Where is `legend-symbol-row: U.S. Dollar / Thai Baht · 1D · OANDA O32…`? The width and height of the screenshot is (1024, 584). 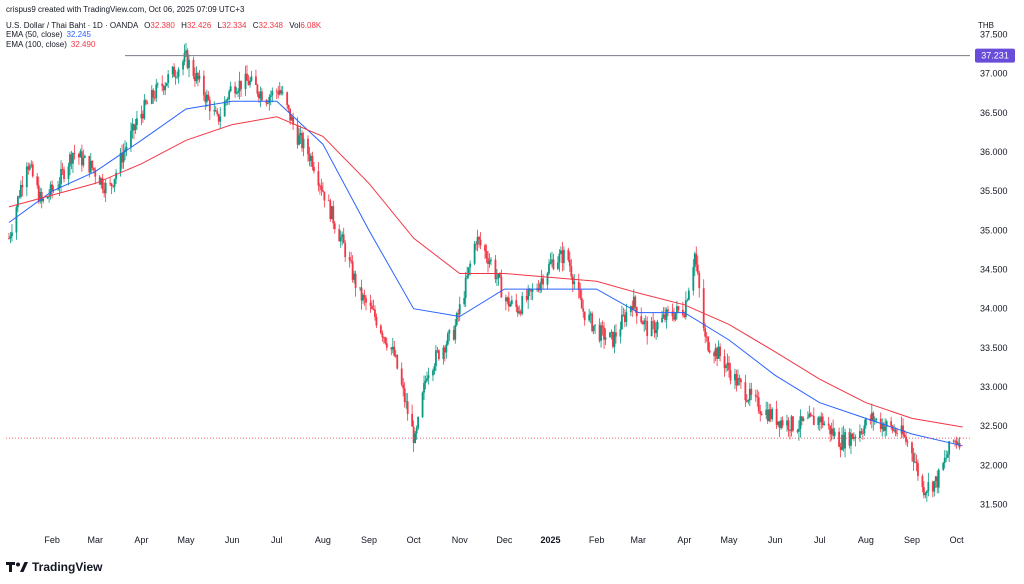 legend-symbol-row: U.S. Dollar / Thai Baht · 1D · OANDA O32… is located at coordinates (163, 25).